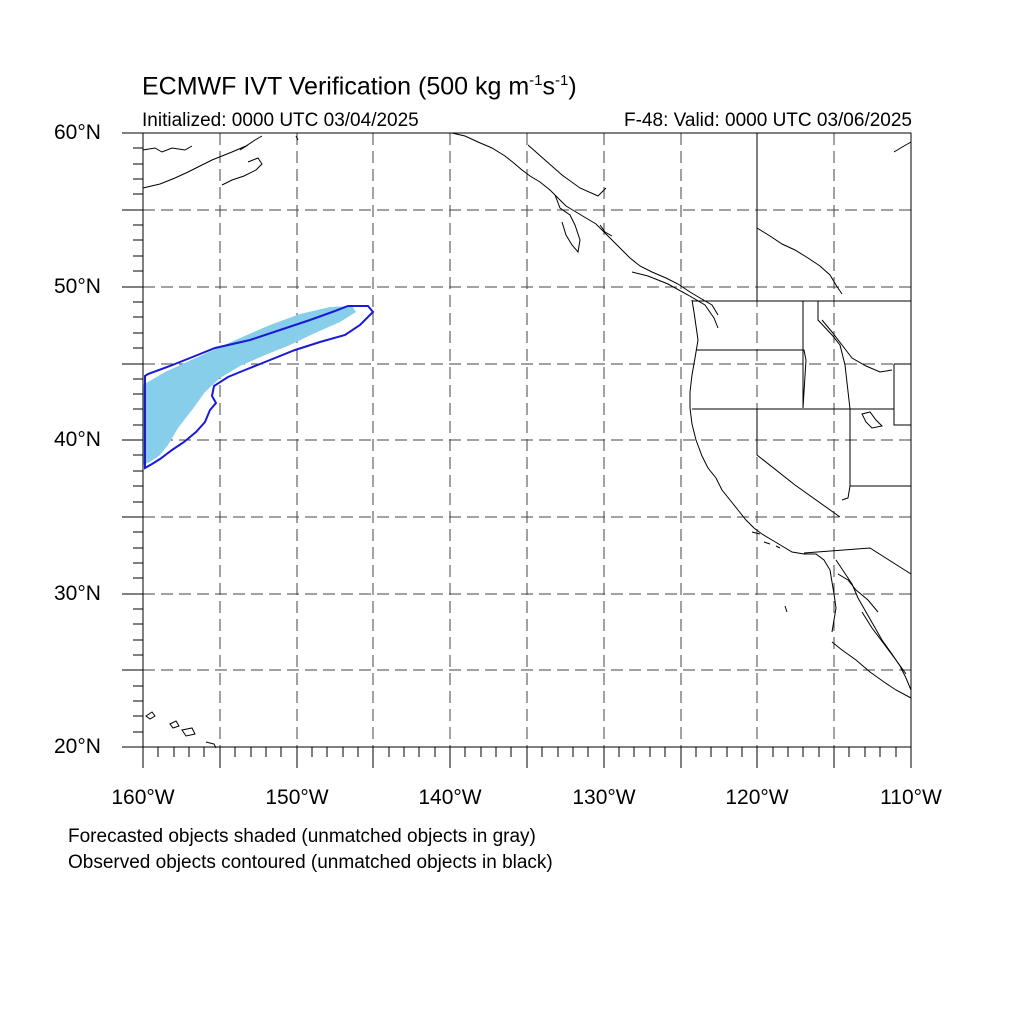  What do you see at coordinates (604, 797) in the screenshot?
I see `lon-label-130w: 130°W` at bounding box center [604, 797].